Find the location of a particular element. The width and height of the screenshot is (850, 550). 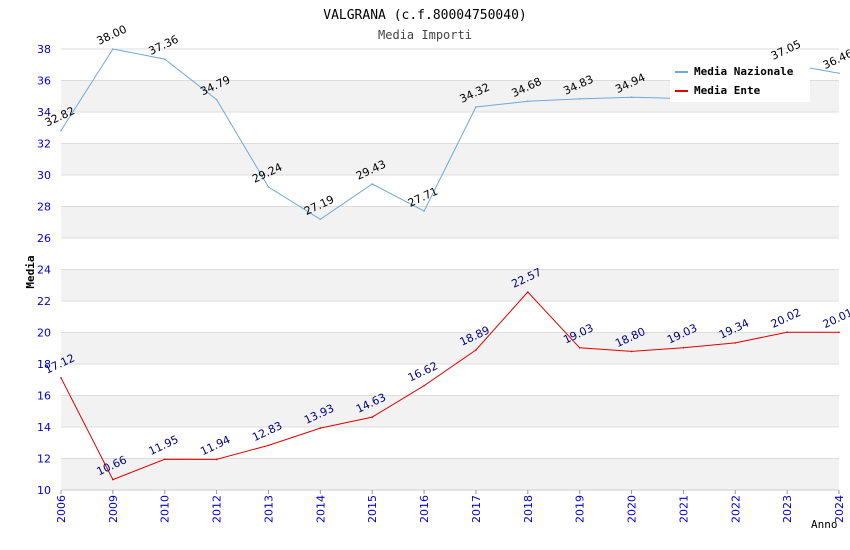

x-tick-label: 2012 is located at coordinates (217, 509).